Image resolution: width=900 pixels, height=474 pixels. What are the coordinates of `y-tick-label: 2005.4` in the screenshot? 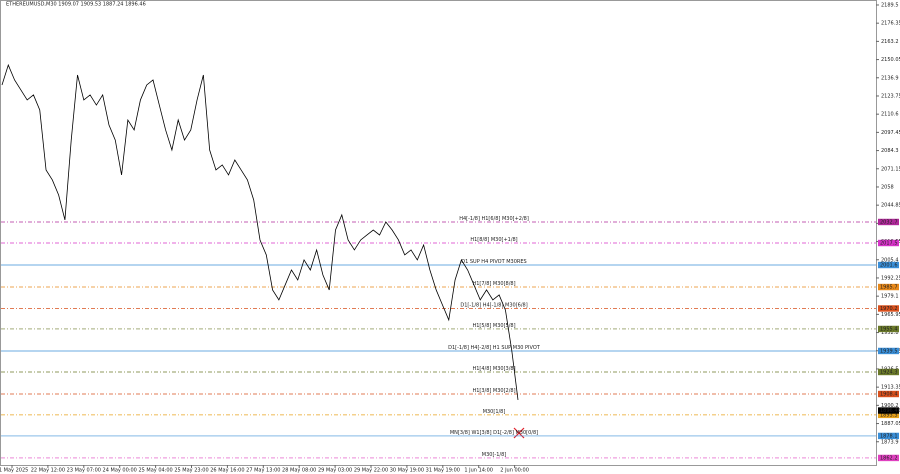 It's located at (890, 260).